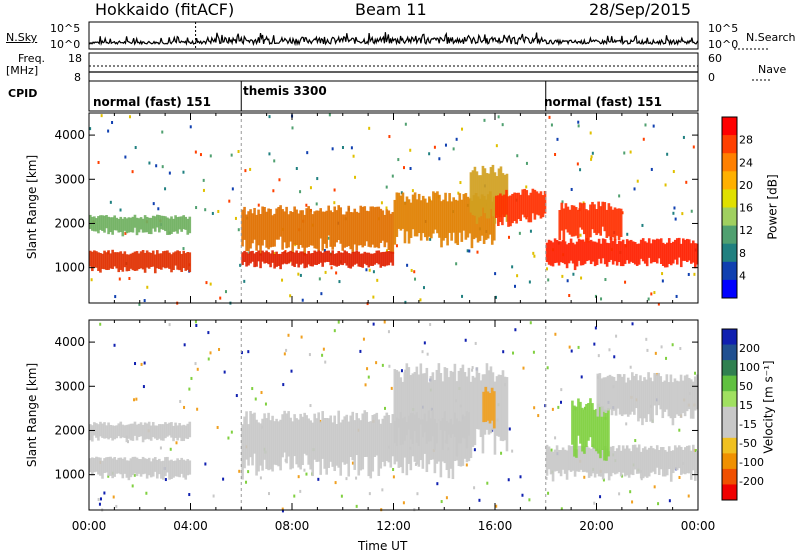 The height and width of the screenshot is (554, 800). What do you see at coordinates (729, 253) in the screenshot?
I see `power-colorbar-swatch` at bounding box center [729, 253].